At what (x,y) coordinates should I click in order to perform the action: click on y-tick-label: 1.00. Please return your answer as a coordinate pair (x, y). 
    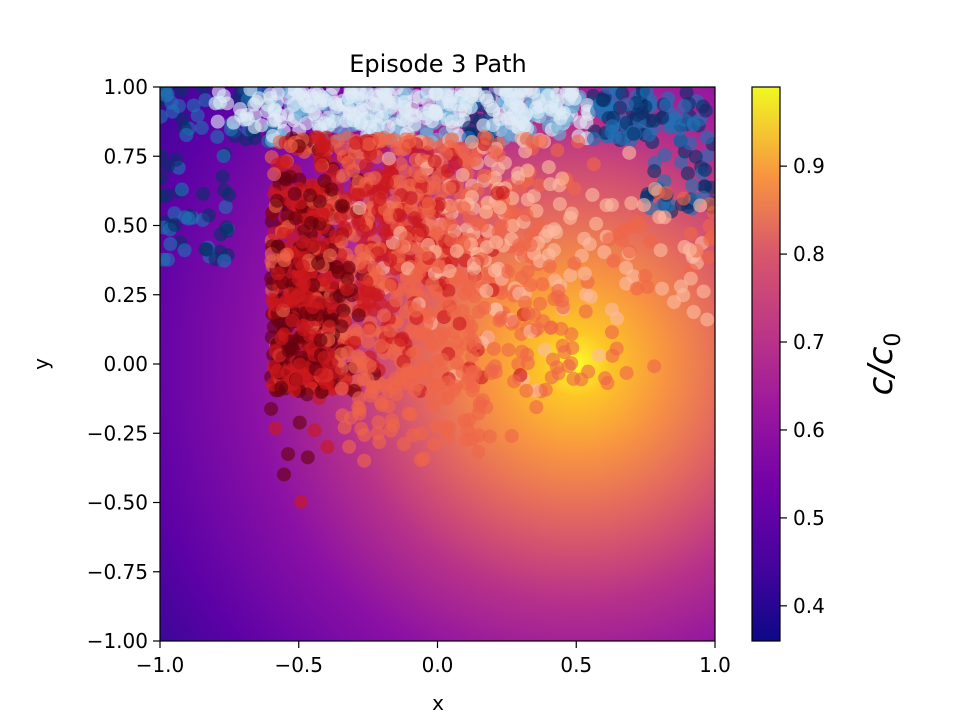
    Looking at the image, I should click on (125, 87).